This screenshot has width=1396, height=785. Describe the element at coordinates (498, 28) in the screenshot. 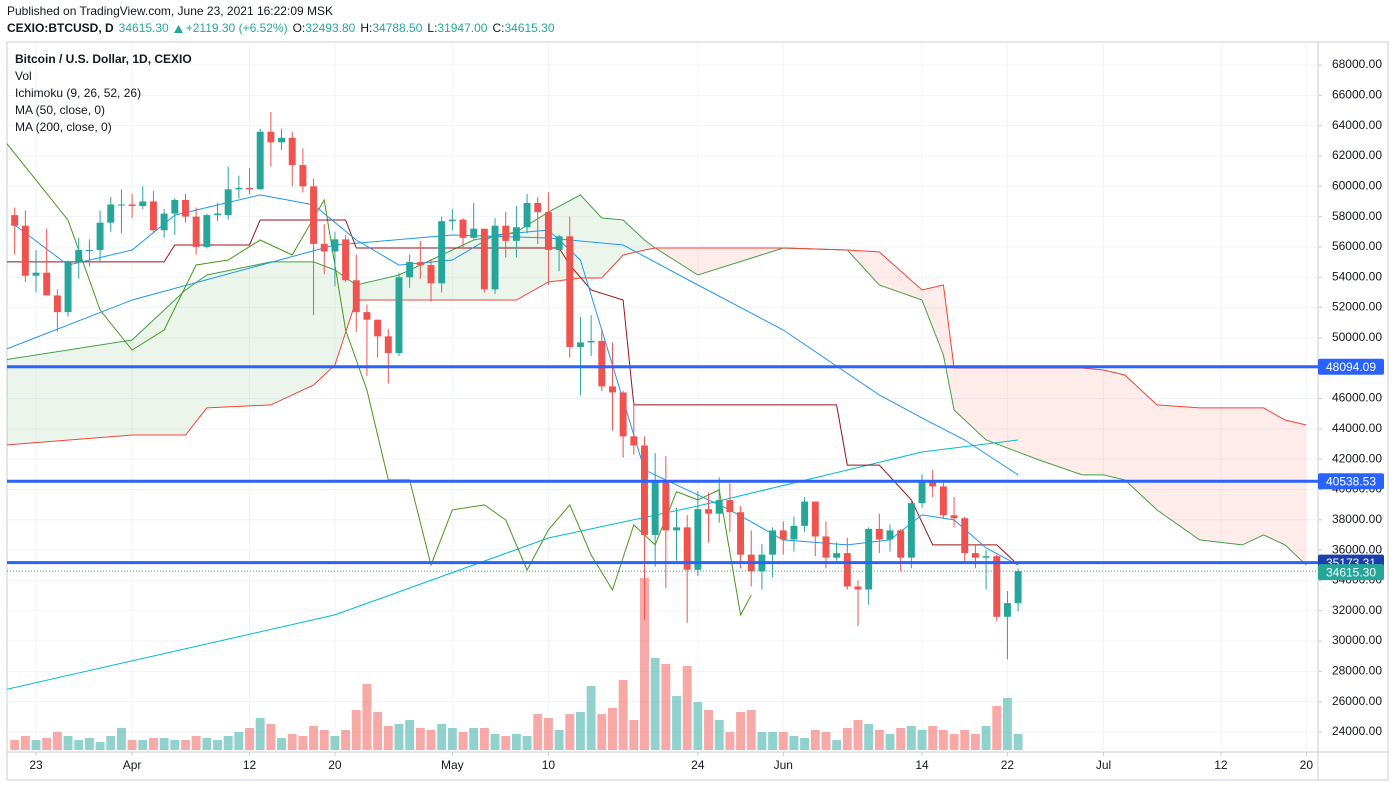

I see `ohlc-key: C:` at that location.